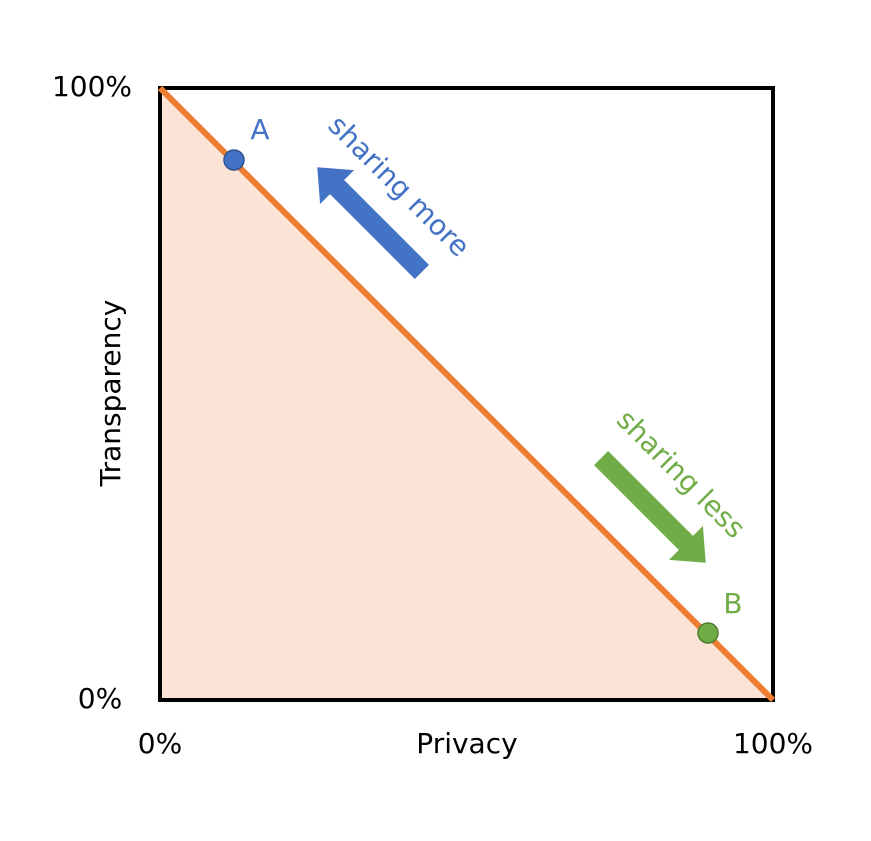 This screenshot has width=871, height=841. Describe the element at coordinates (110, 394) in the screenshot. I see `y-axis-label: Transparency` at that location.